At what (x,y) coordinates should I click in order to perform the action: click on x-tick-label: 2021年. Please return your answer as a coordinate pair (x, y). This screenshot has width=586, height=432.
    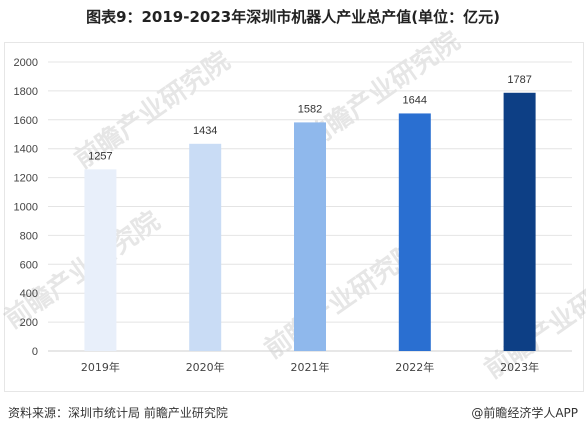
    Looking at the image, I should click on (310, 367).